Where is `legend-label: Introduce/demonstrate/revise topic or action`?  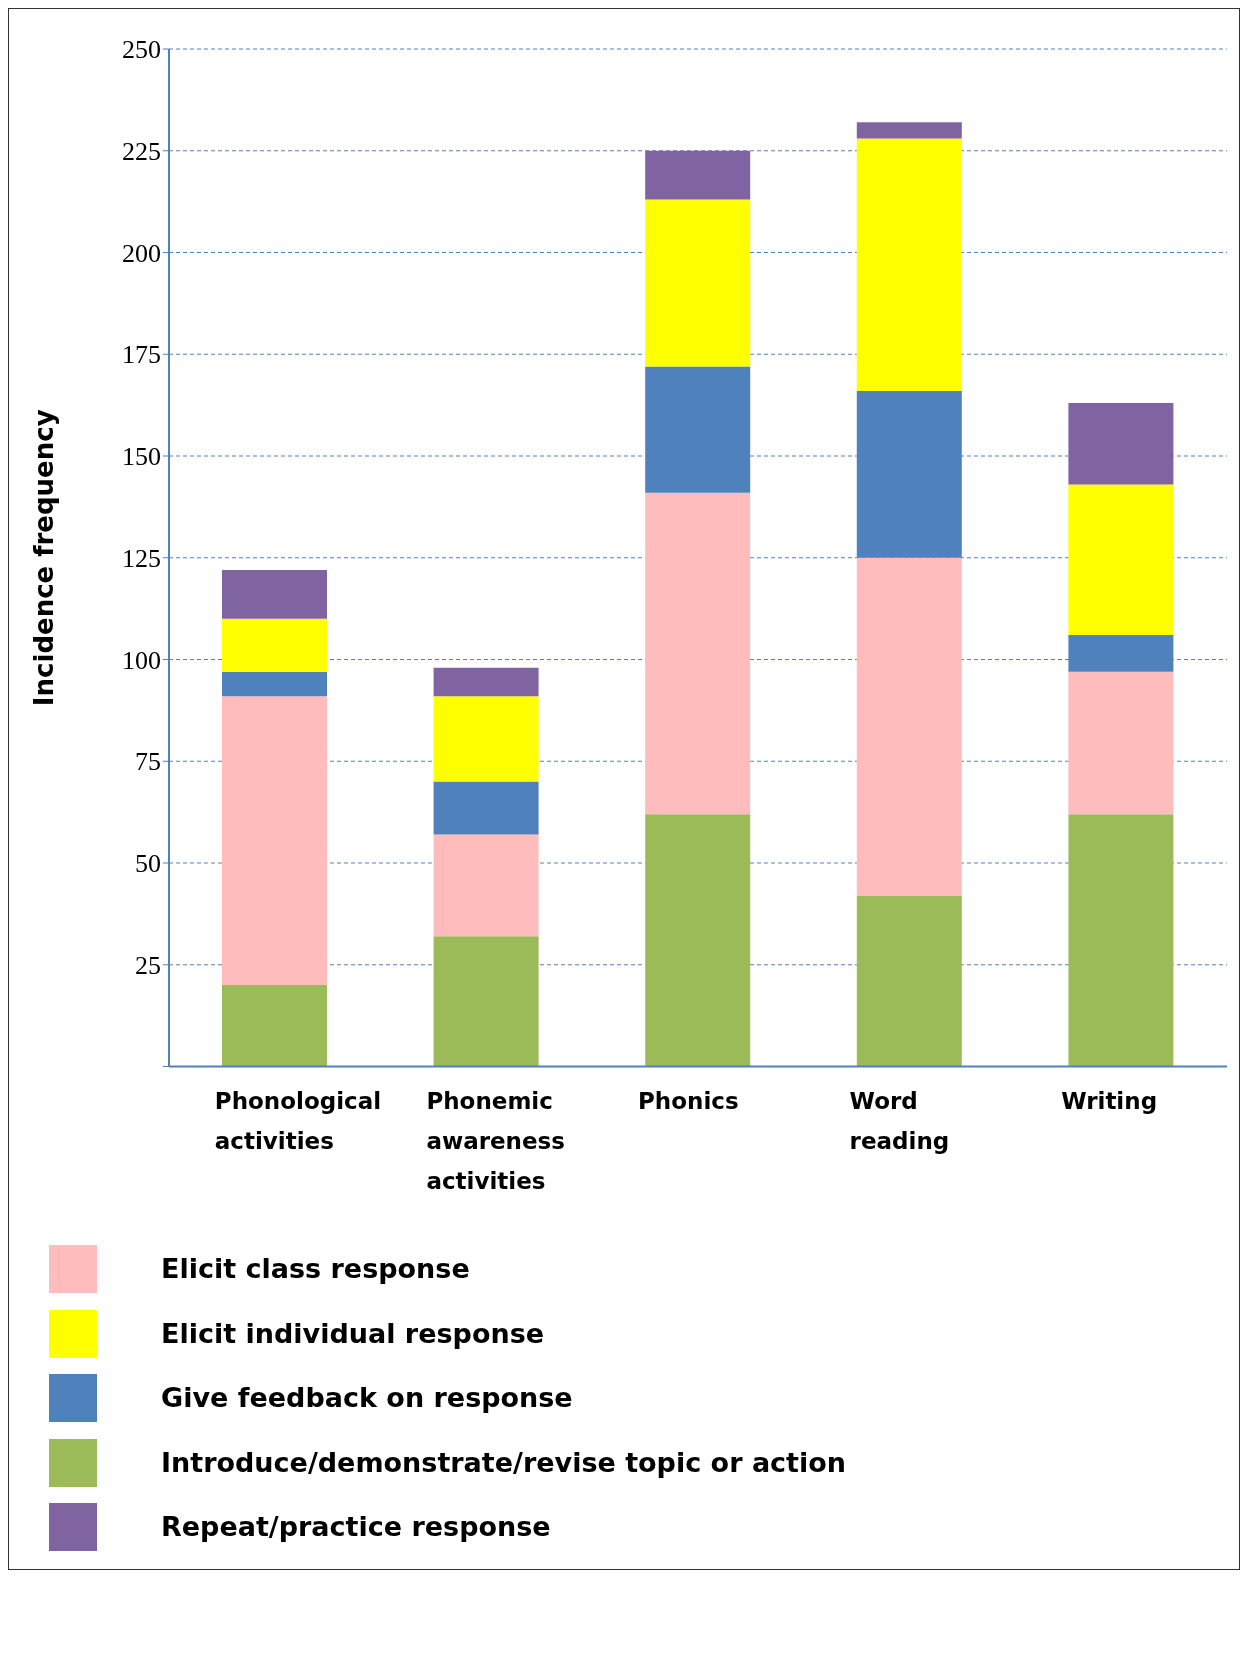
legend-label: Introduce/demonstrate/revise topic or action is located at coordinates (504, 1462).